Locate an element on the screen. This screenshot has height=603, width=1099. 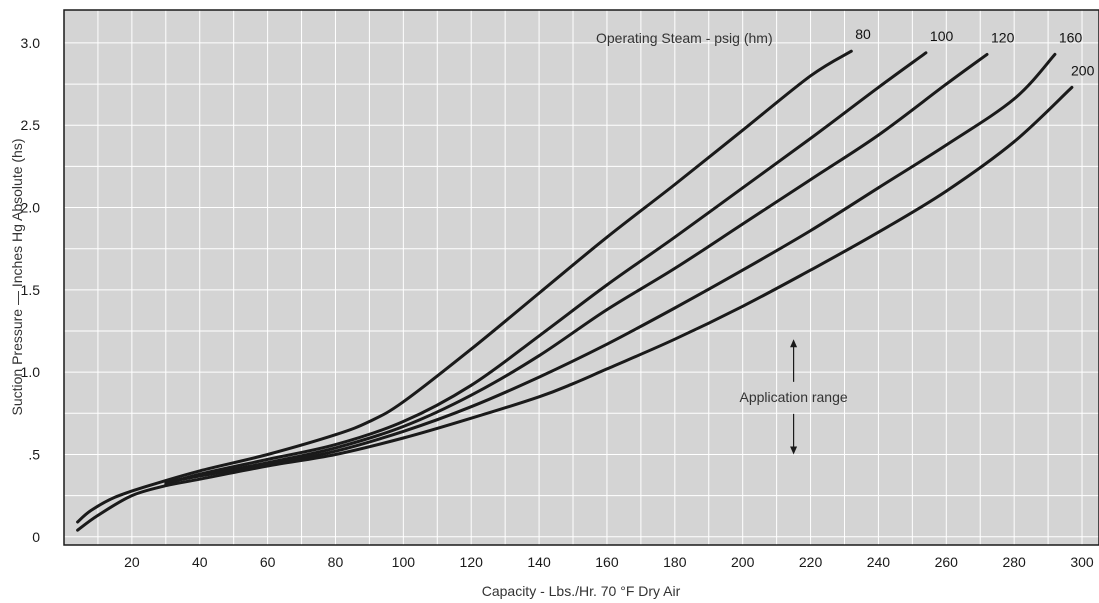
y-tick-labels: 0 .5 1.0 1.5 2.0 2.5 3.0 is located at coordinates (31, 290).